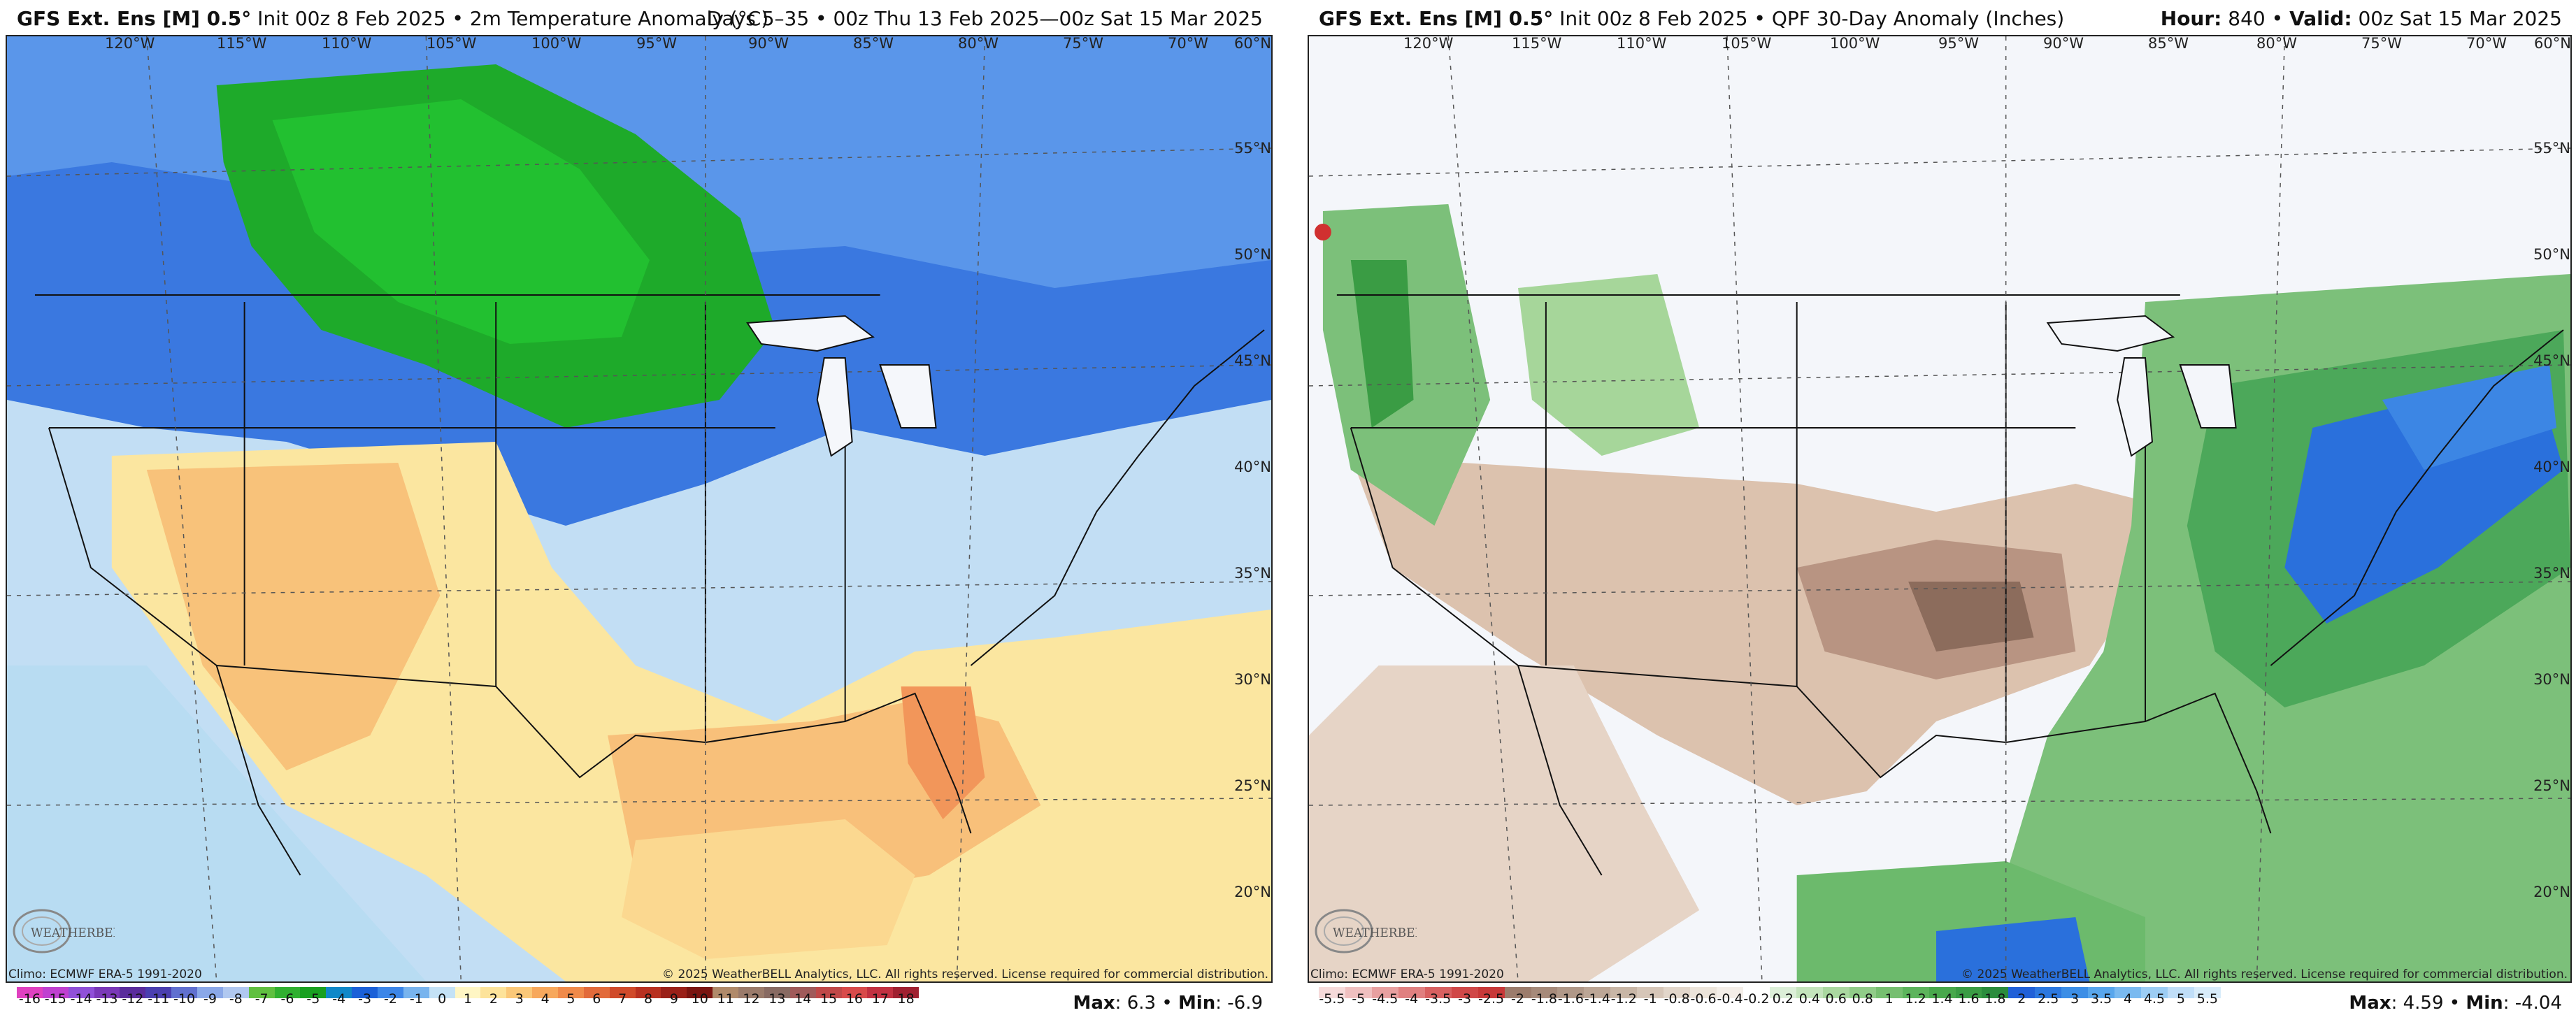 Image resolution: width=2576 pixels, height=1022 pixels. What do you see at coordinates (880, 999) in the screenshot?
I see `legend-tick-label: 17` at bounding box center [880, 999].